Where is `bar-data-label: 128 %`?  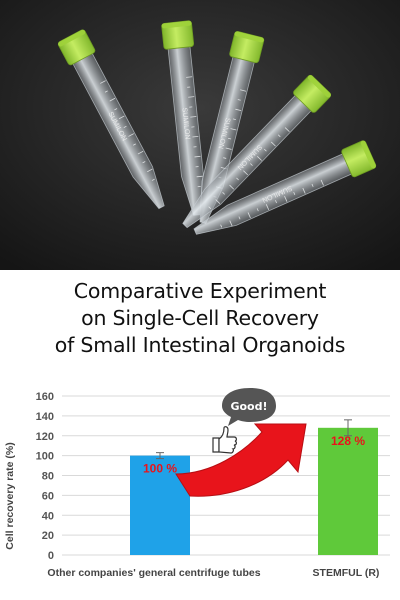
bar-data-label: 128 % is located at coordinates (348, 441).